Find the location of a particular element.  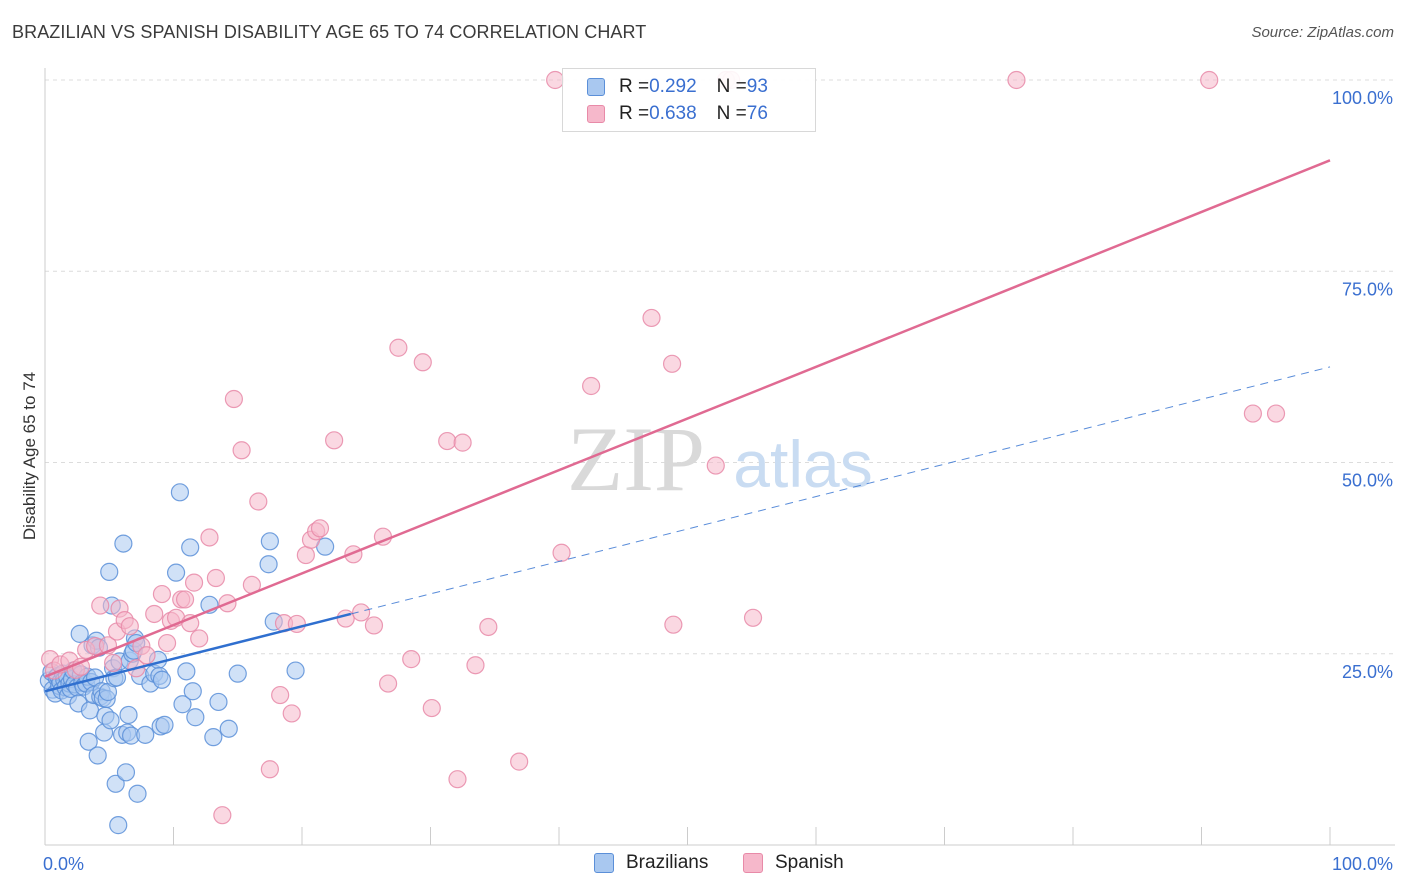

bottom-legend-brazilians: Brazilians is located at coordinates (651, 863).